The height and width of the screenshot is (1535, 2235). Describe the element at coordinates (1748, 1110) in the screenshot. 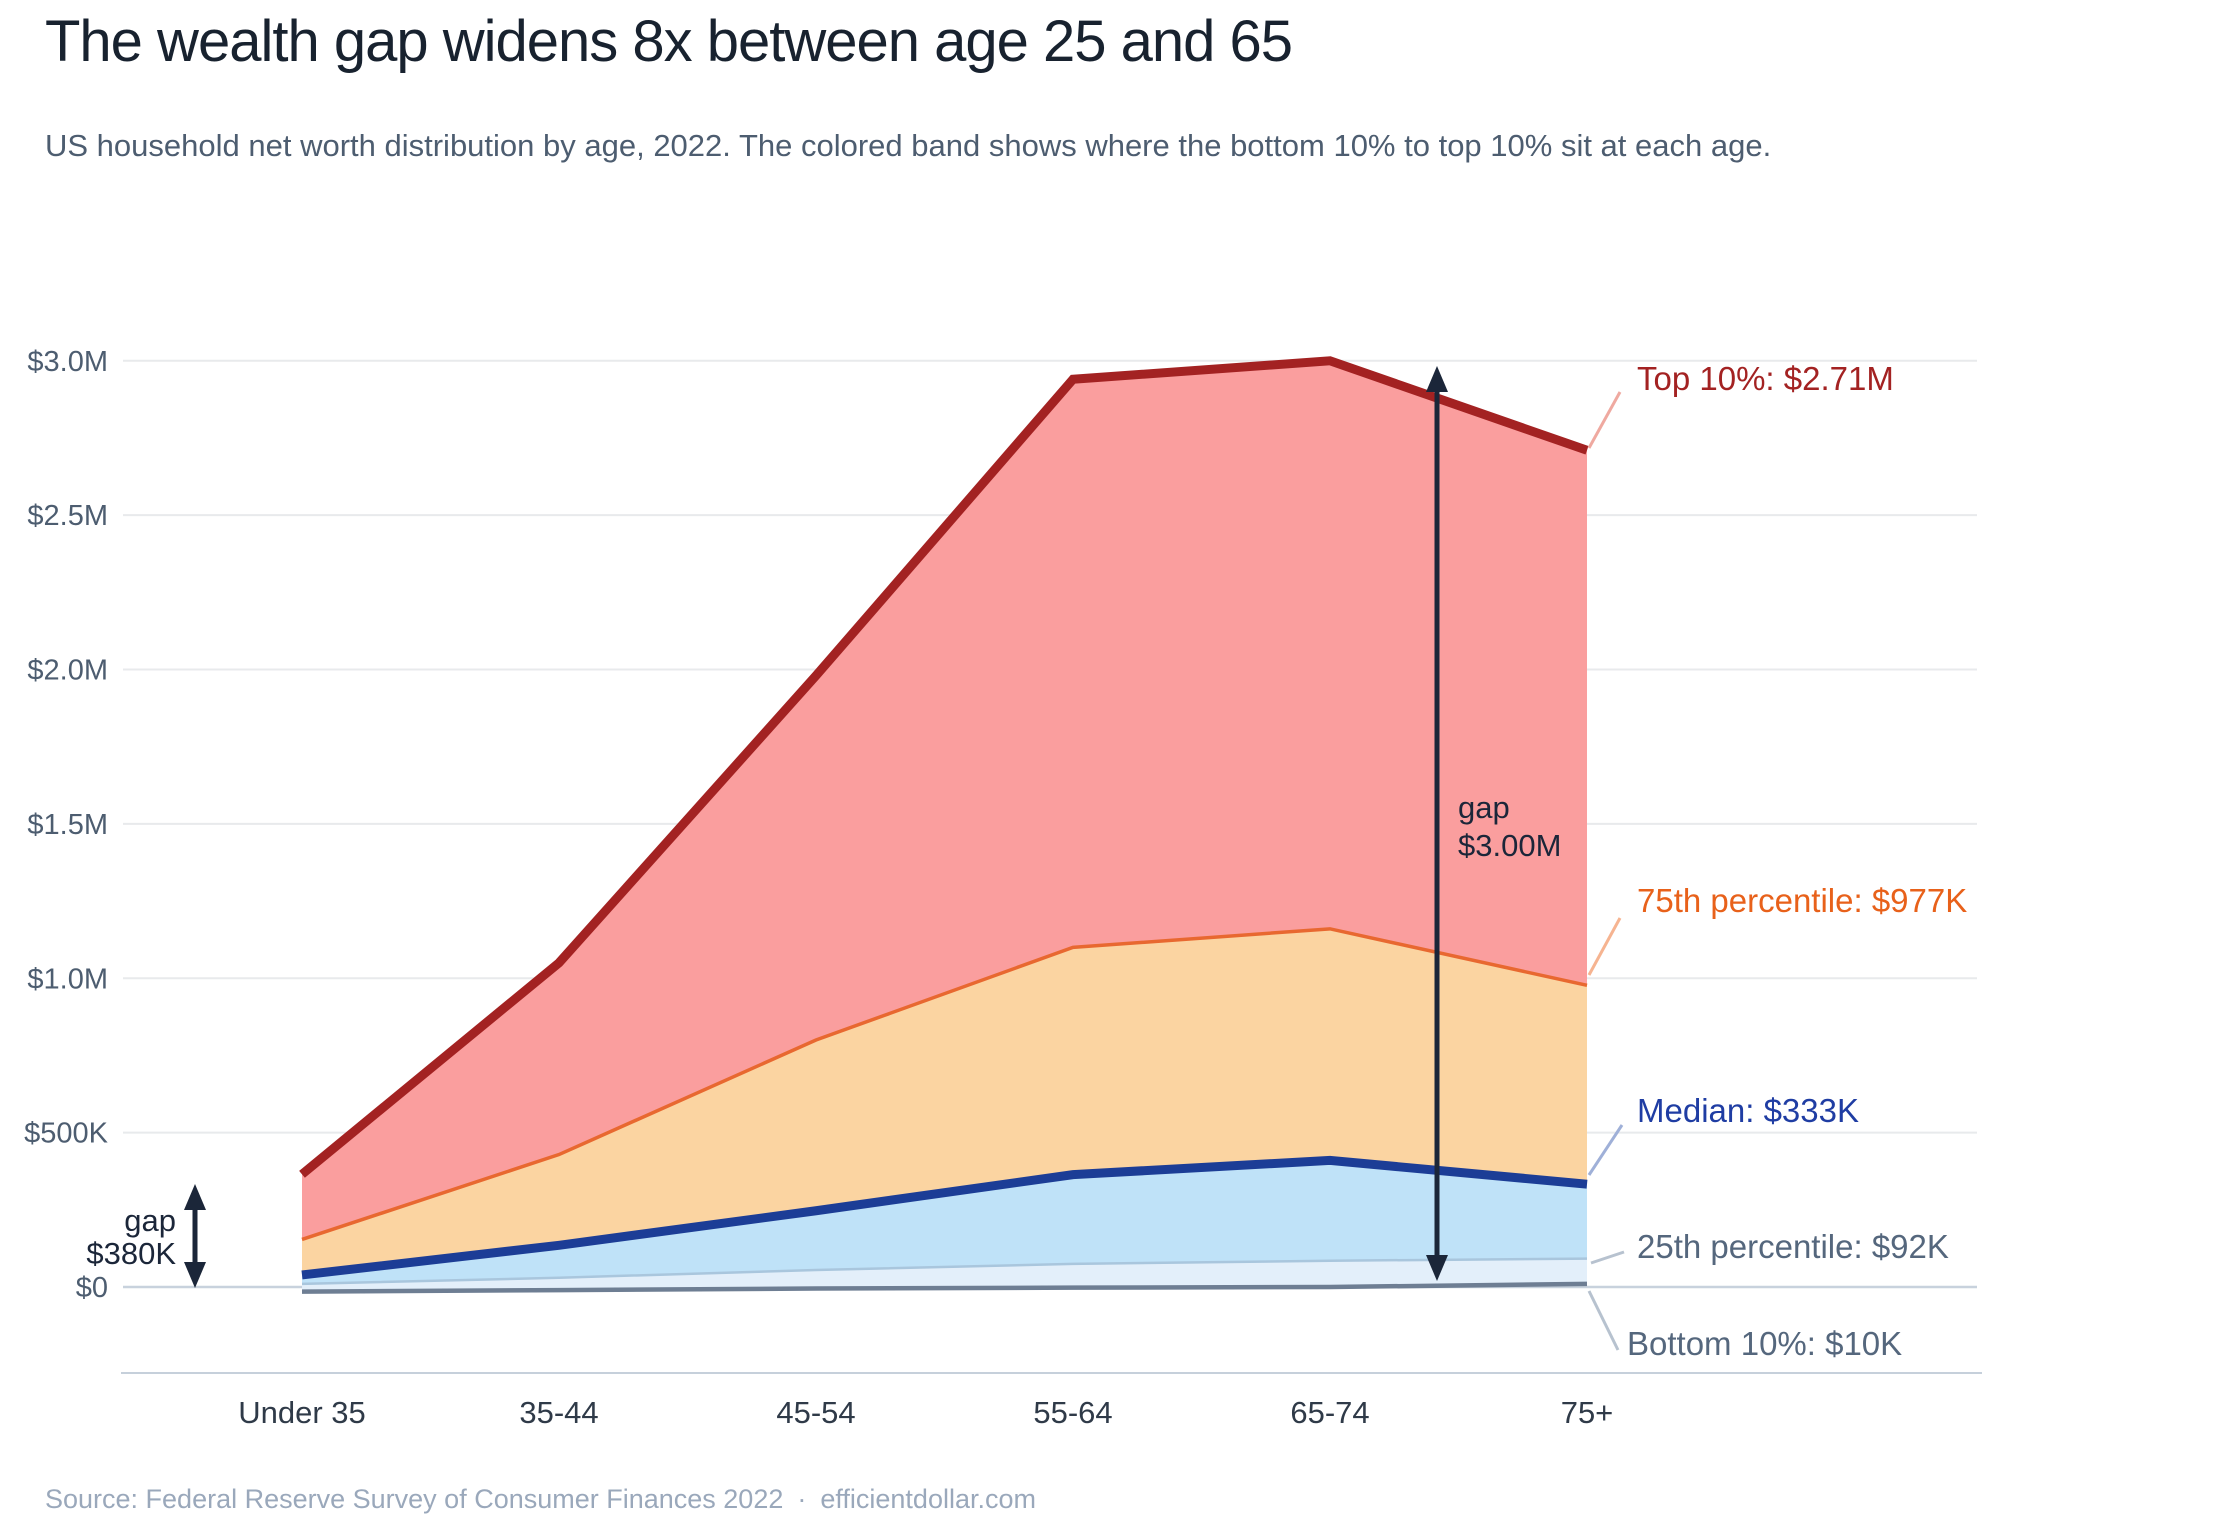

I see `series-end-label: Median: $333K` at that location.